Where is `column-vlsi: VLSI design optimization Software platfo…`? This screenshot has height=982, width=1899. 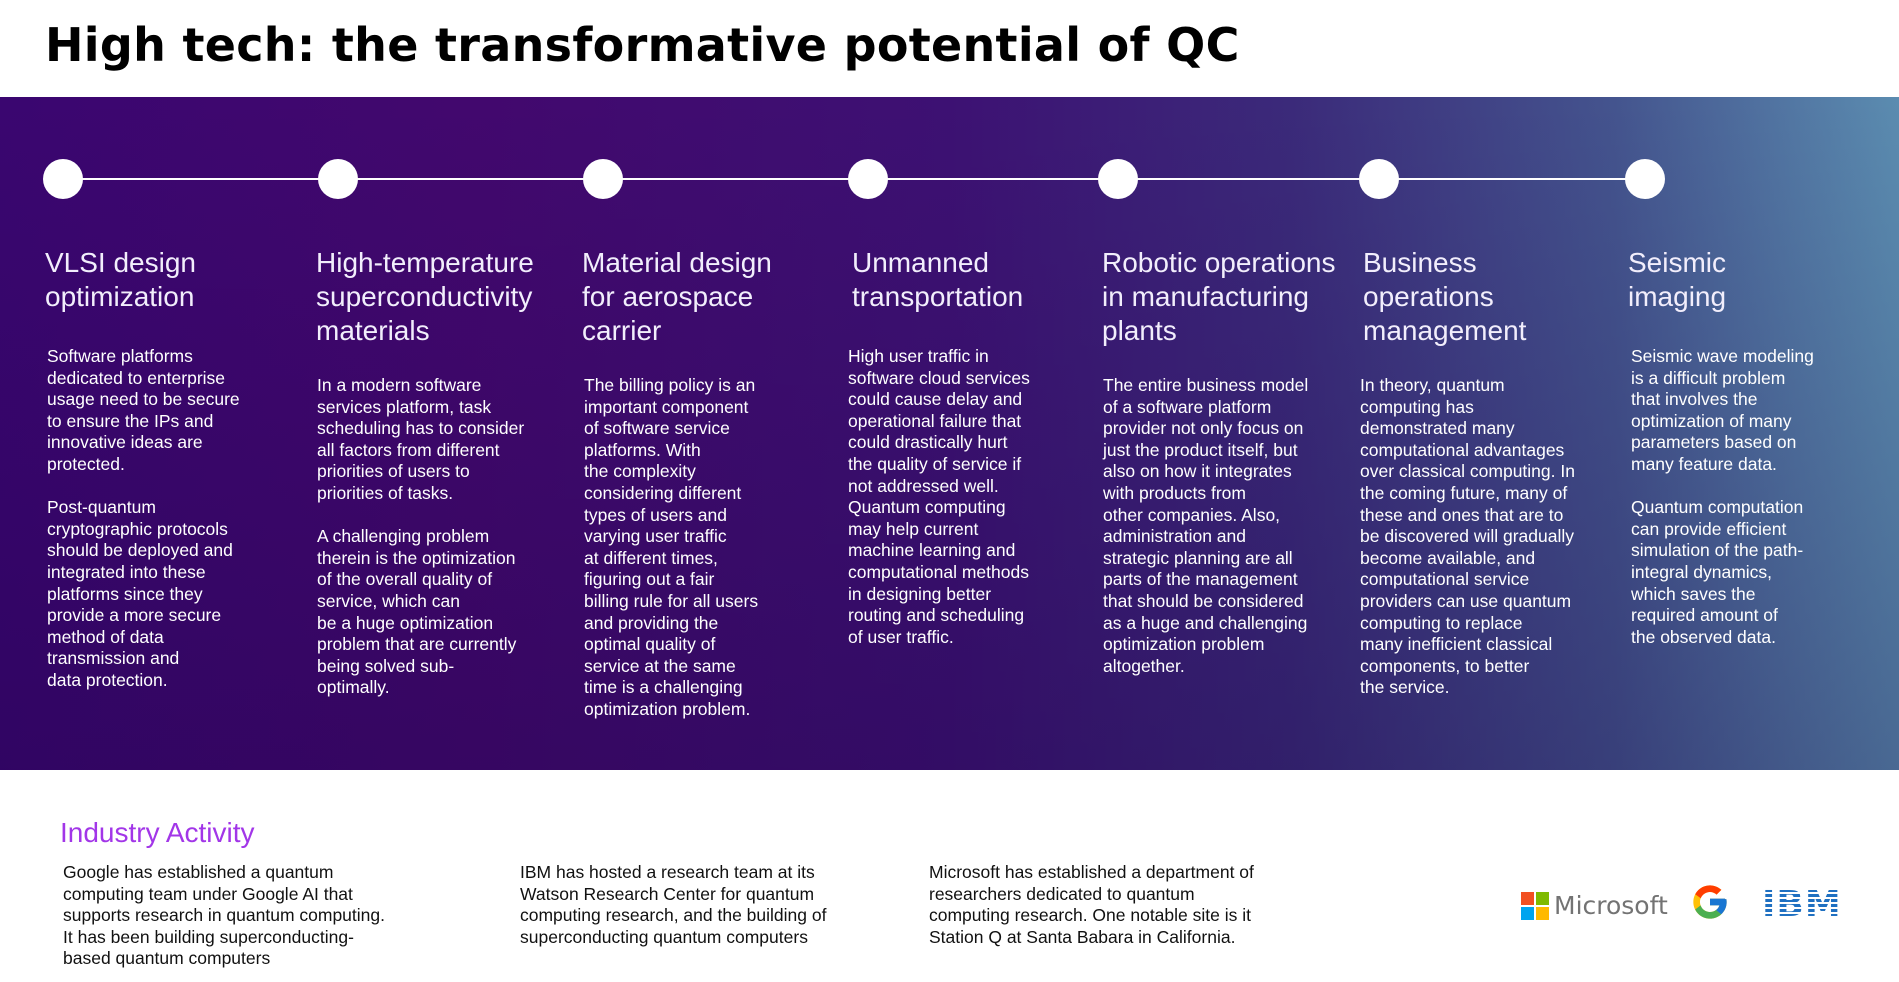 column-vlsi: VLSI design optimization Software platfo… is located at coordinates (142, 468).